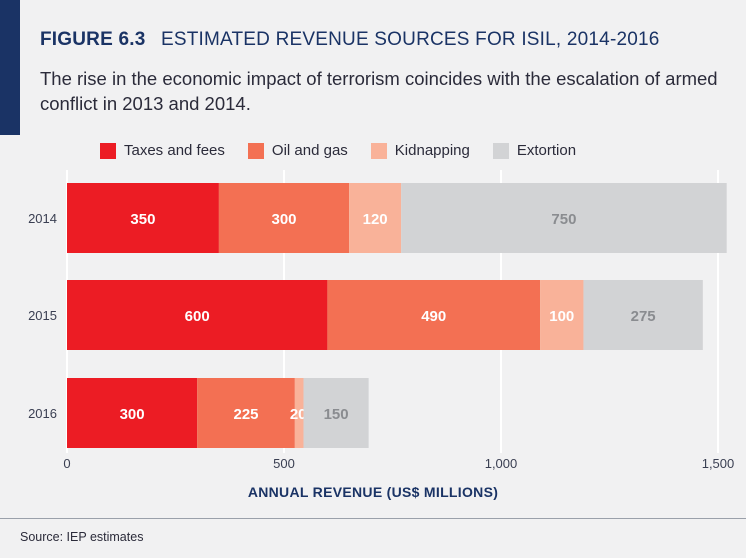 The image size is (746, 558). What do you see at coordinates (93, 39) in the screenshot?
I see `figure-number: FIGURE 6.3` at bounding box center [93, 39].